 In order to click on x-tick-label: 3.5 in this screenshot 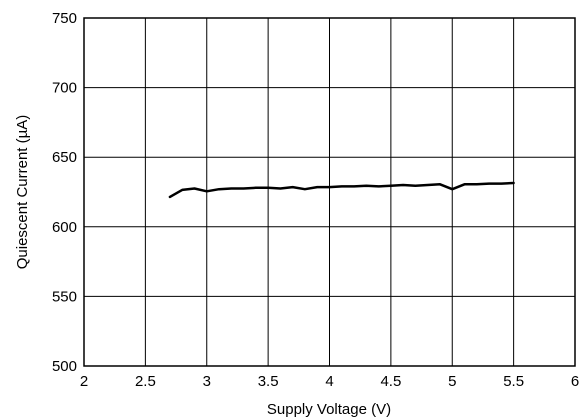, I will do `click(268, 381)`.